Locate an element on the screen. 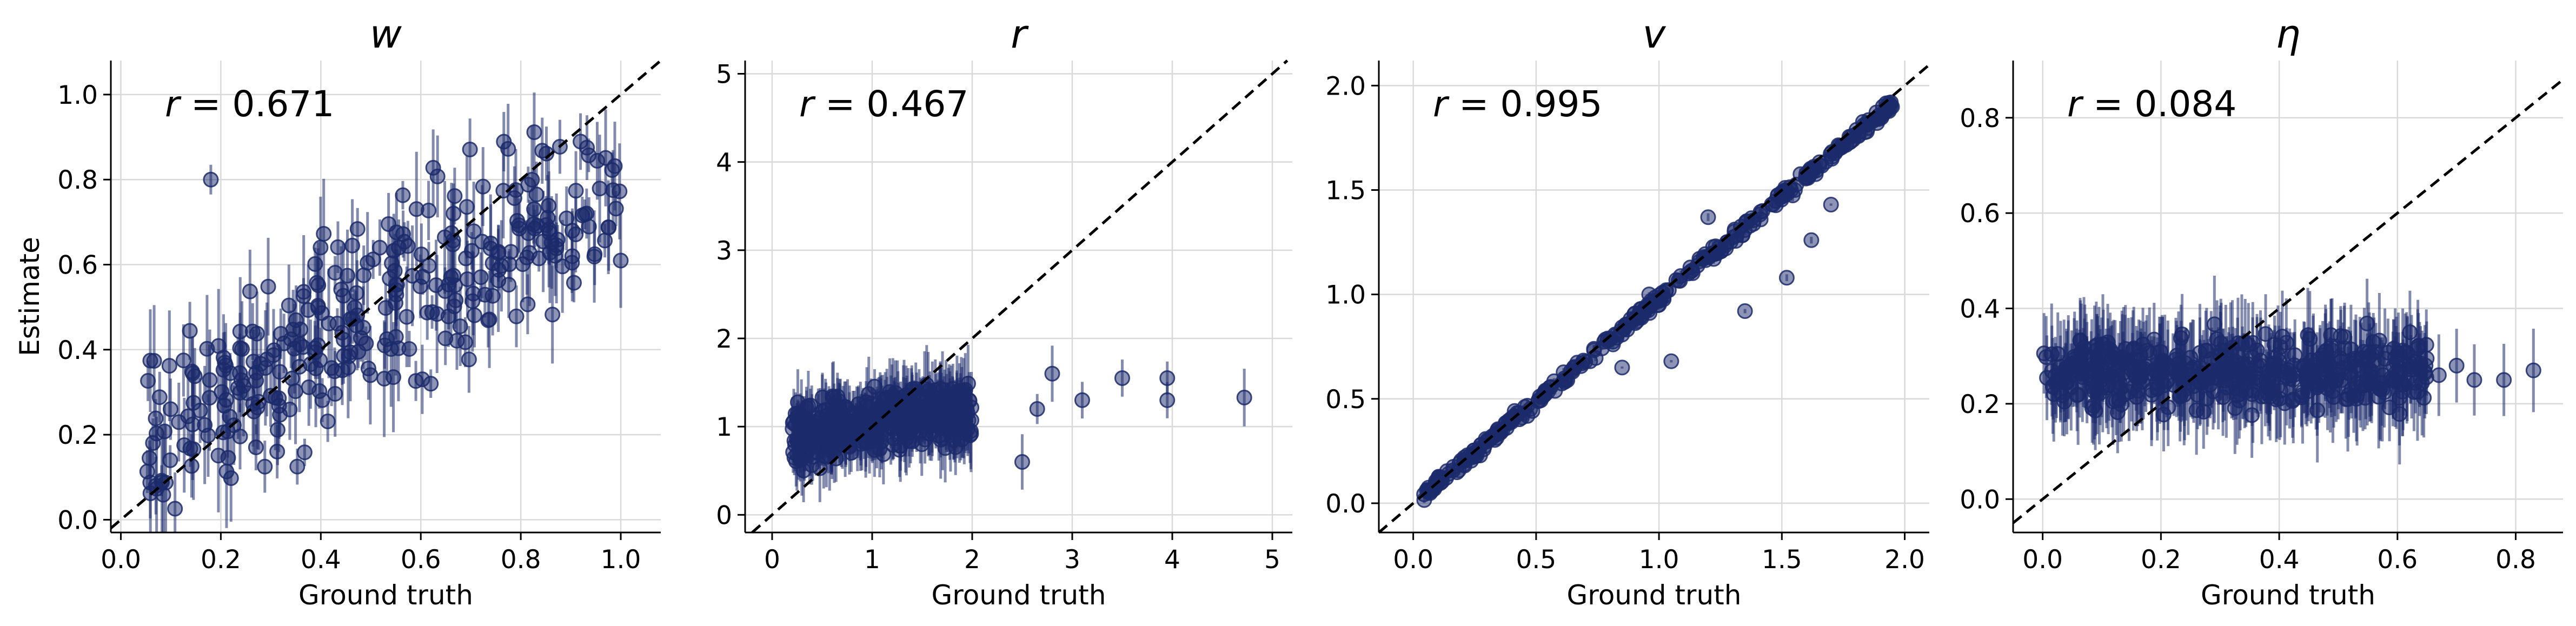 Image resolution: width=2576 pixels, height=626 pixels. y-tick-label: 0.0 is located at coordinates (77, 520).